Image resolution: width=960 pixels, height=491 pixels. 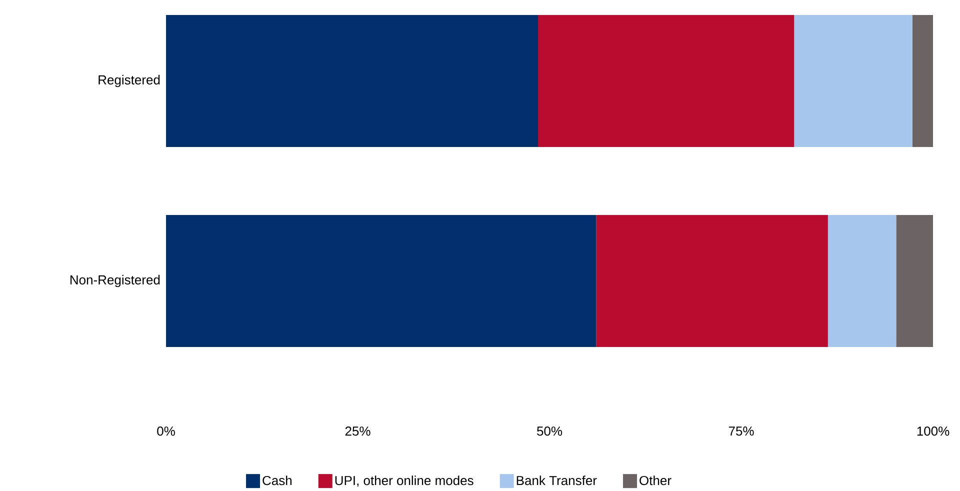 What do you see at coordinates (129, 81) in the screenshot?
I see `y-tick-label: Registered` at bounding box center [129, 81].